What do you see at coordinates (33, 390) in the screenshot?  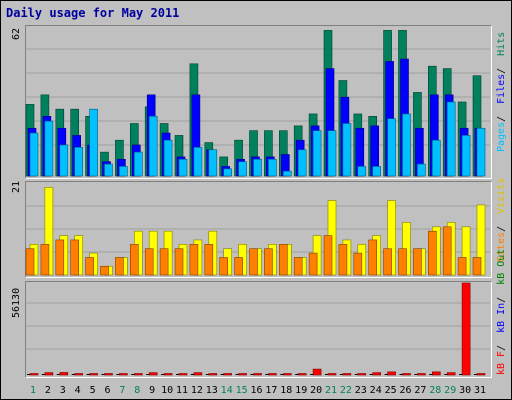 I see `x-tick-label-day-1: 1` at bounding box center [33, 390].